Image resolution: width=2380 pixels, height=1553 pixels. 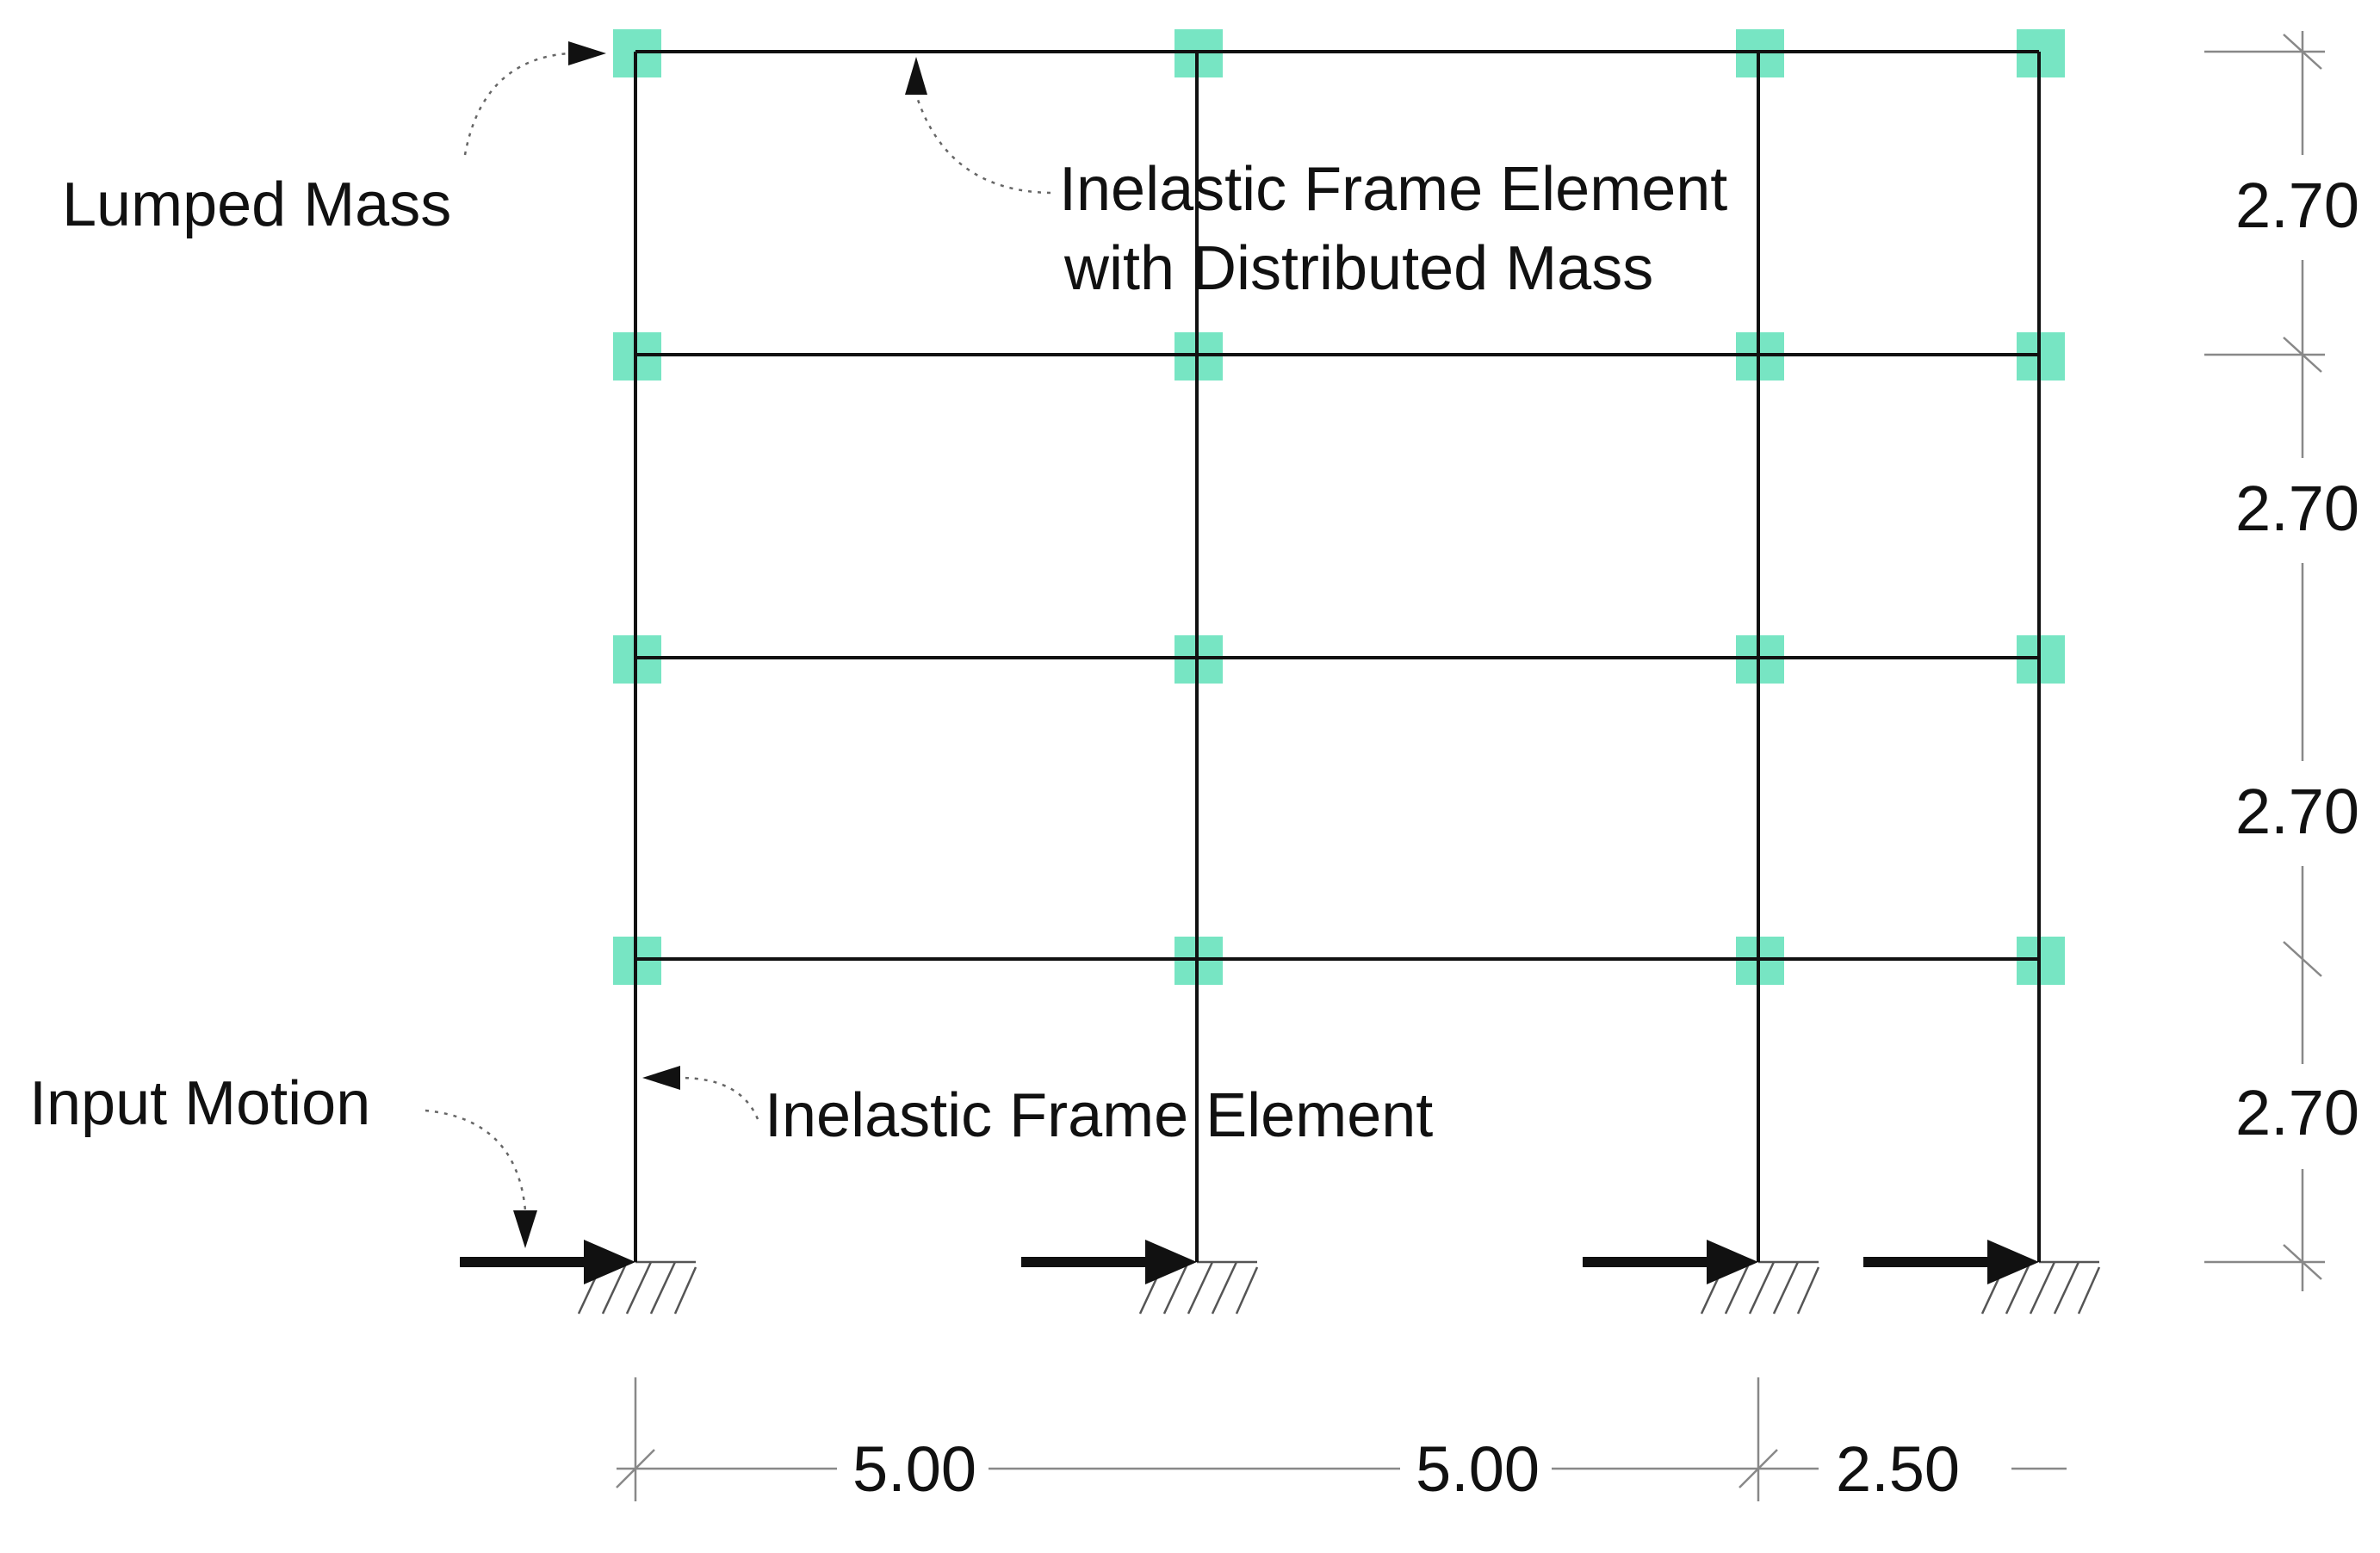 I want to click on bay-dimensions: 5.00 5.00 2.50, so click(x=1341, y=1441).